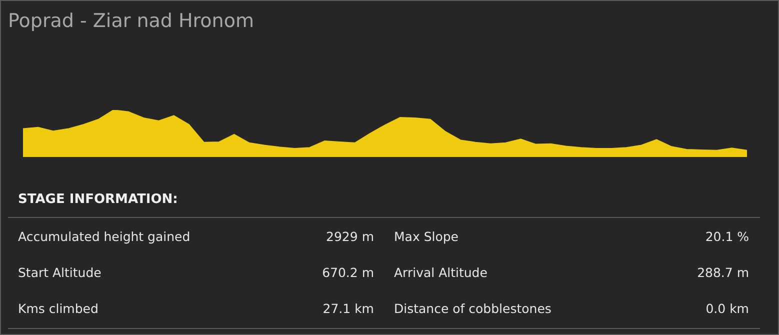 The image size is (779, 335). Describe the element at coordinates (350, 236) in the screenshot. I see `text: 2929 m` at that location.